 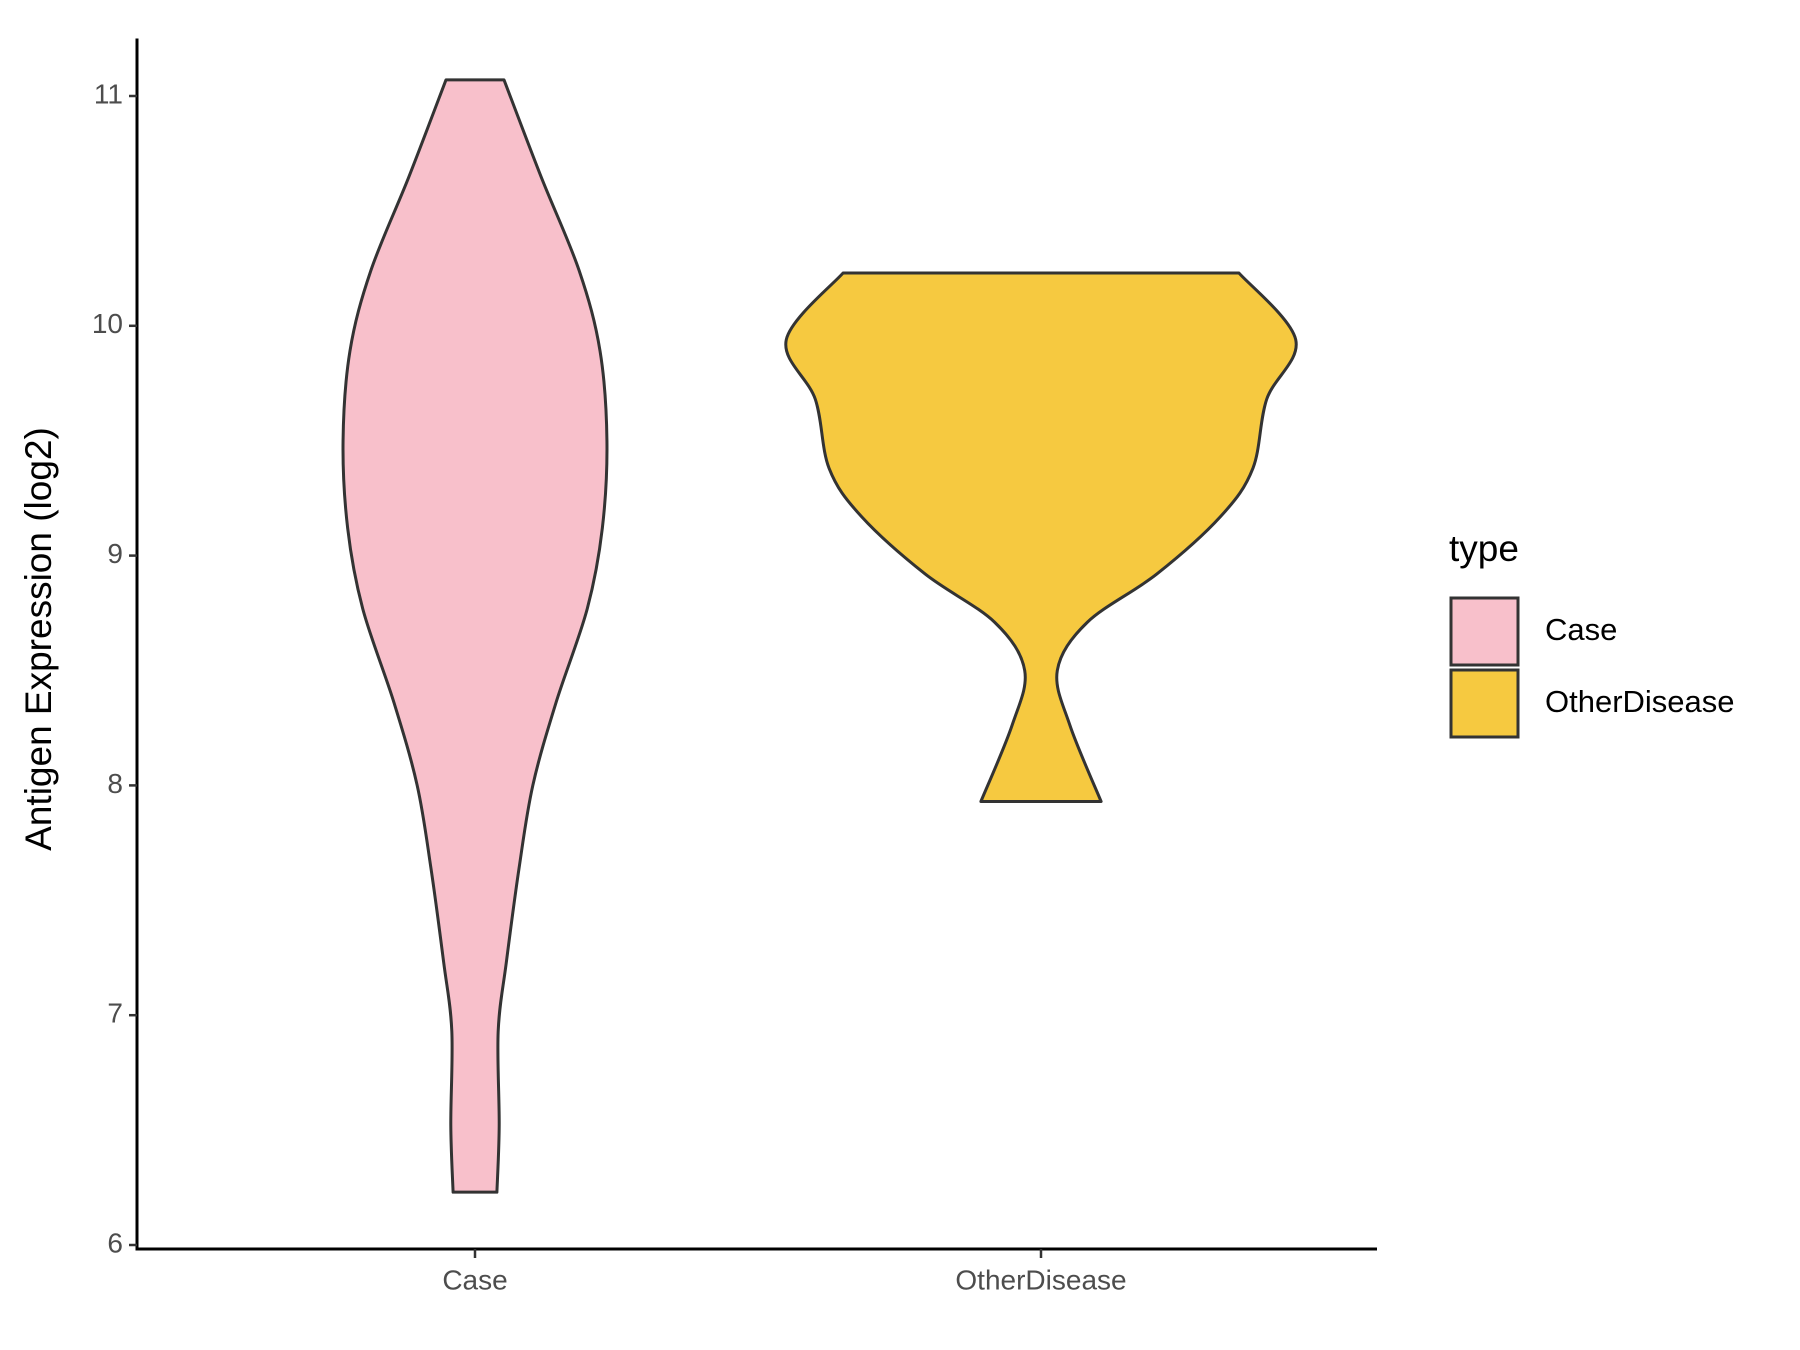 What do you see at coordinates (115, 553) in the screenshot?
I see `y-tick-label: 9` at bounding box center [115, 553].